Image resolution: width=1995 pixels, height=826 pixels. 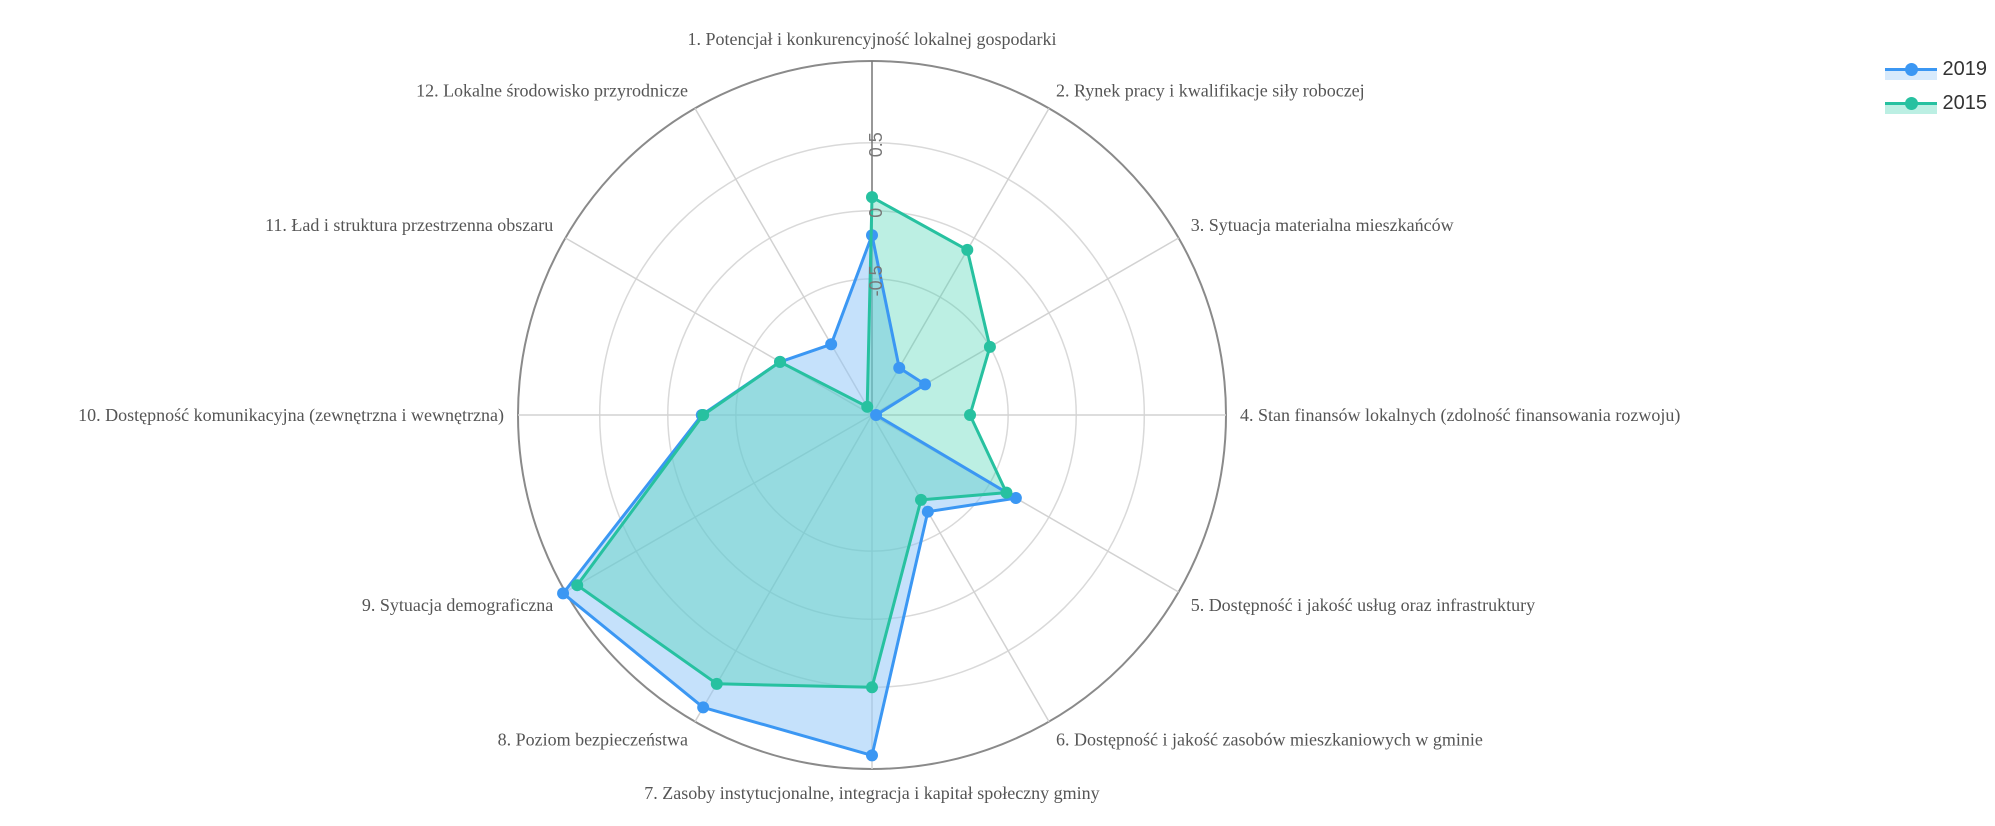 What do you see at coordinates (552, 90) in the screenshot?
I see `axis-label-12: 12. Lokalne środowisko przyrodnicze` at bounding box center [552, 90].